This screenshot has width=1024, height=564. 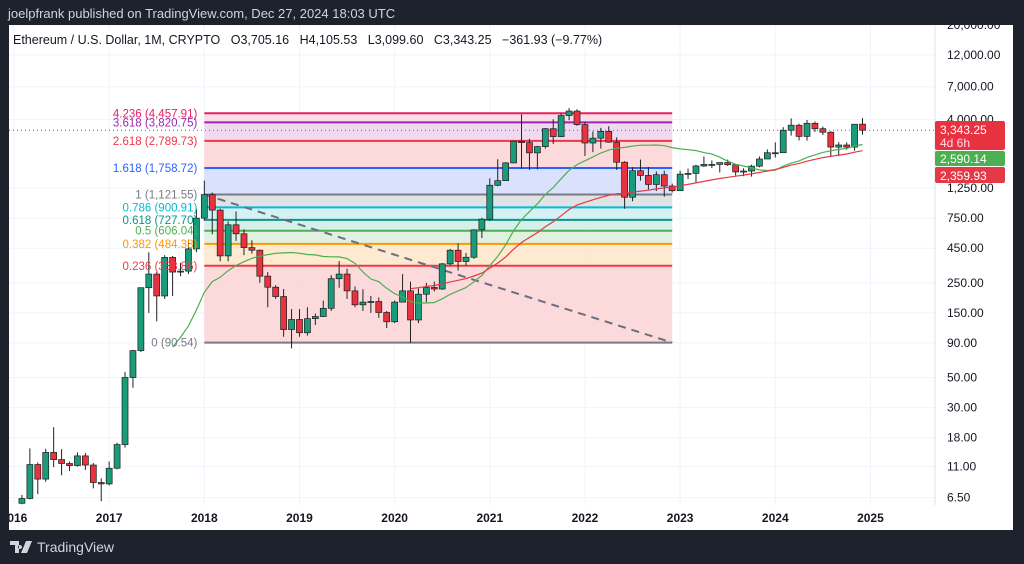 What do you see at coordinates (155, 114) in the screenshot?
I see `fib-level-label: 4.236 (4,457.91)` at bounding box center [155, 114].